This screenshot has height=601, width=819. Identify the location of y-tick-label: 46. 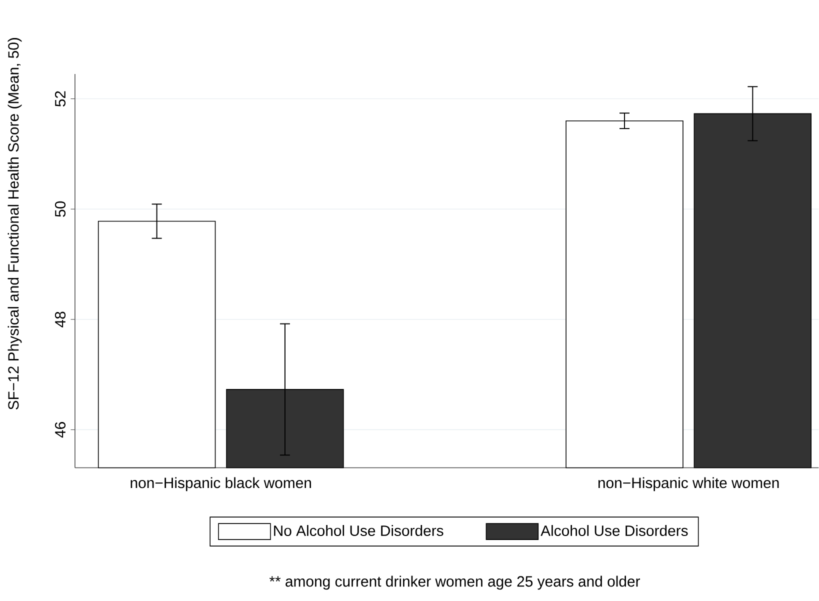
(60, 430).